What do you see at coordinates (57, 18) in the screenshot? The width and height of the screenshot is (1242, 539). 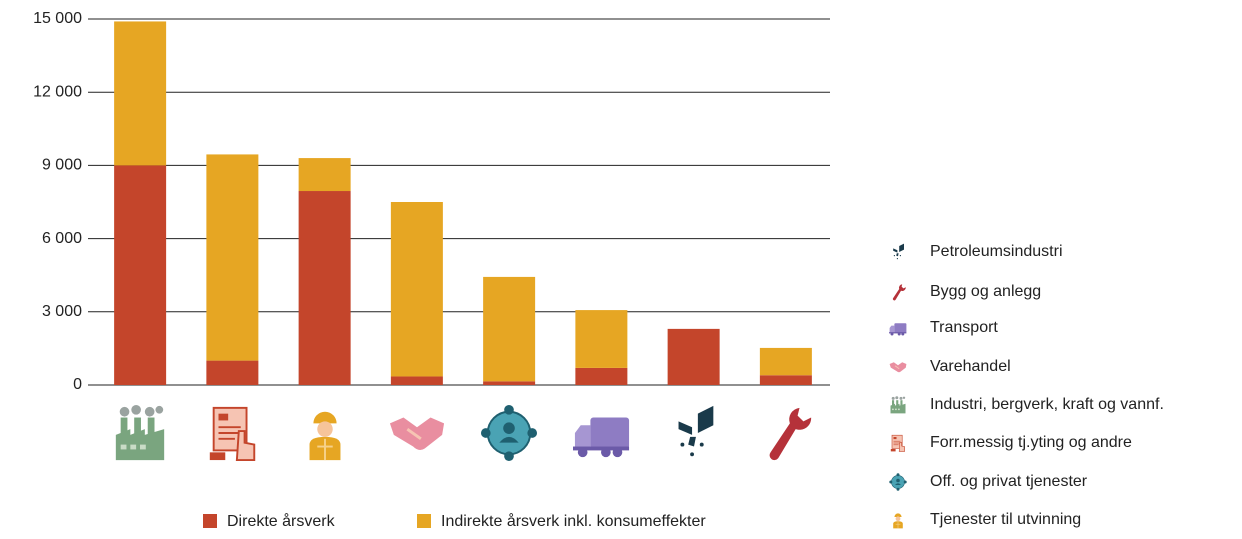 I see `y-tick-label: 15 000` at bounding box center [57, 18].